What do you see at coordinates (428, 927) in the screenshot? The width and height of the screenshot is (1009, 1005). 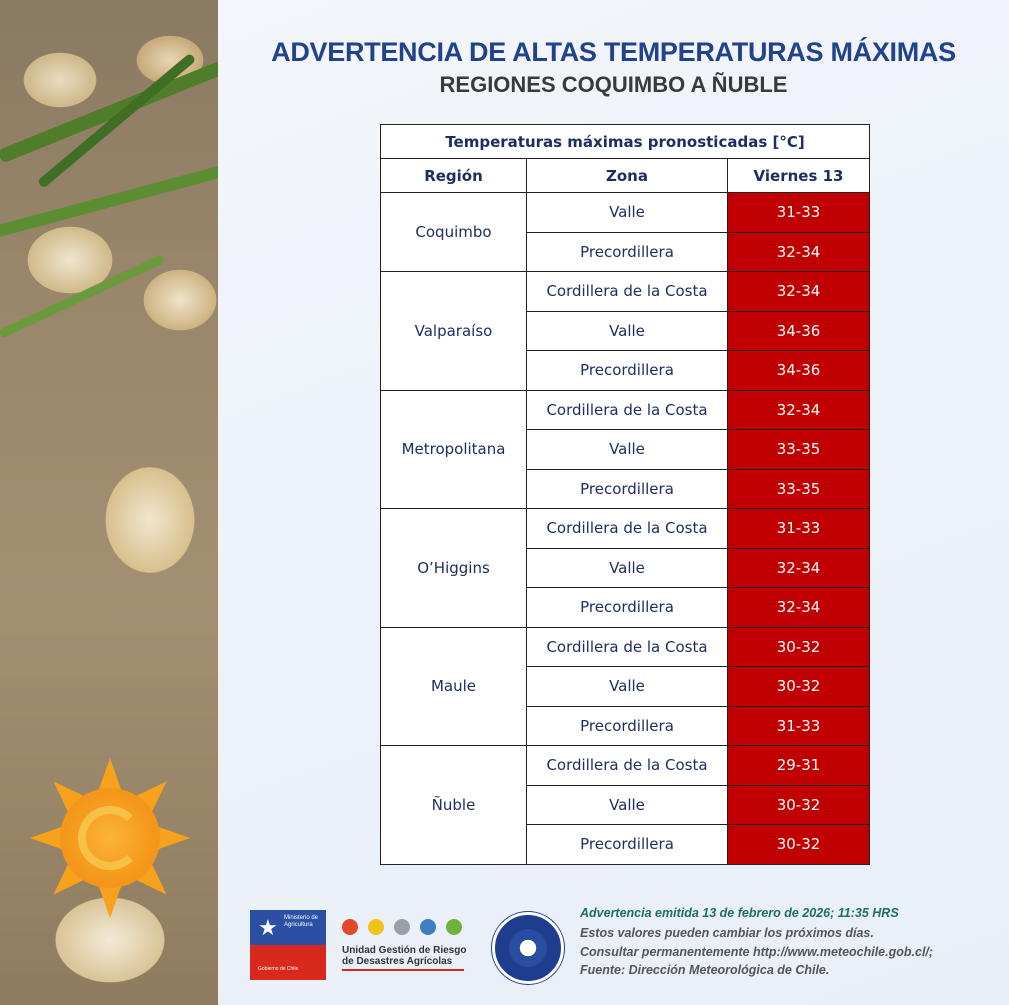 I see `snow-icon` at bounding box center [428, 927].